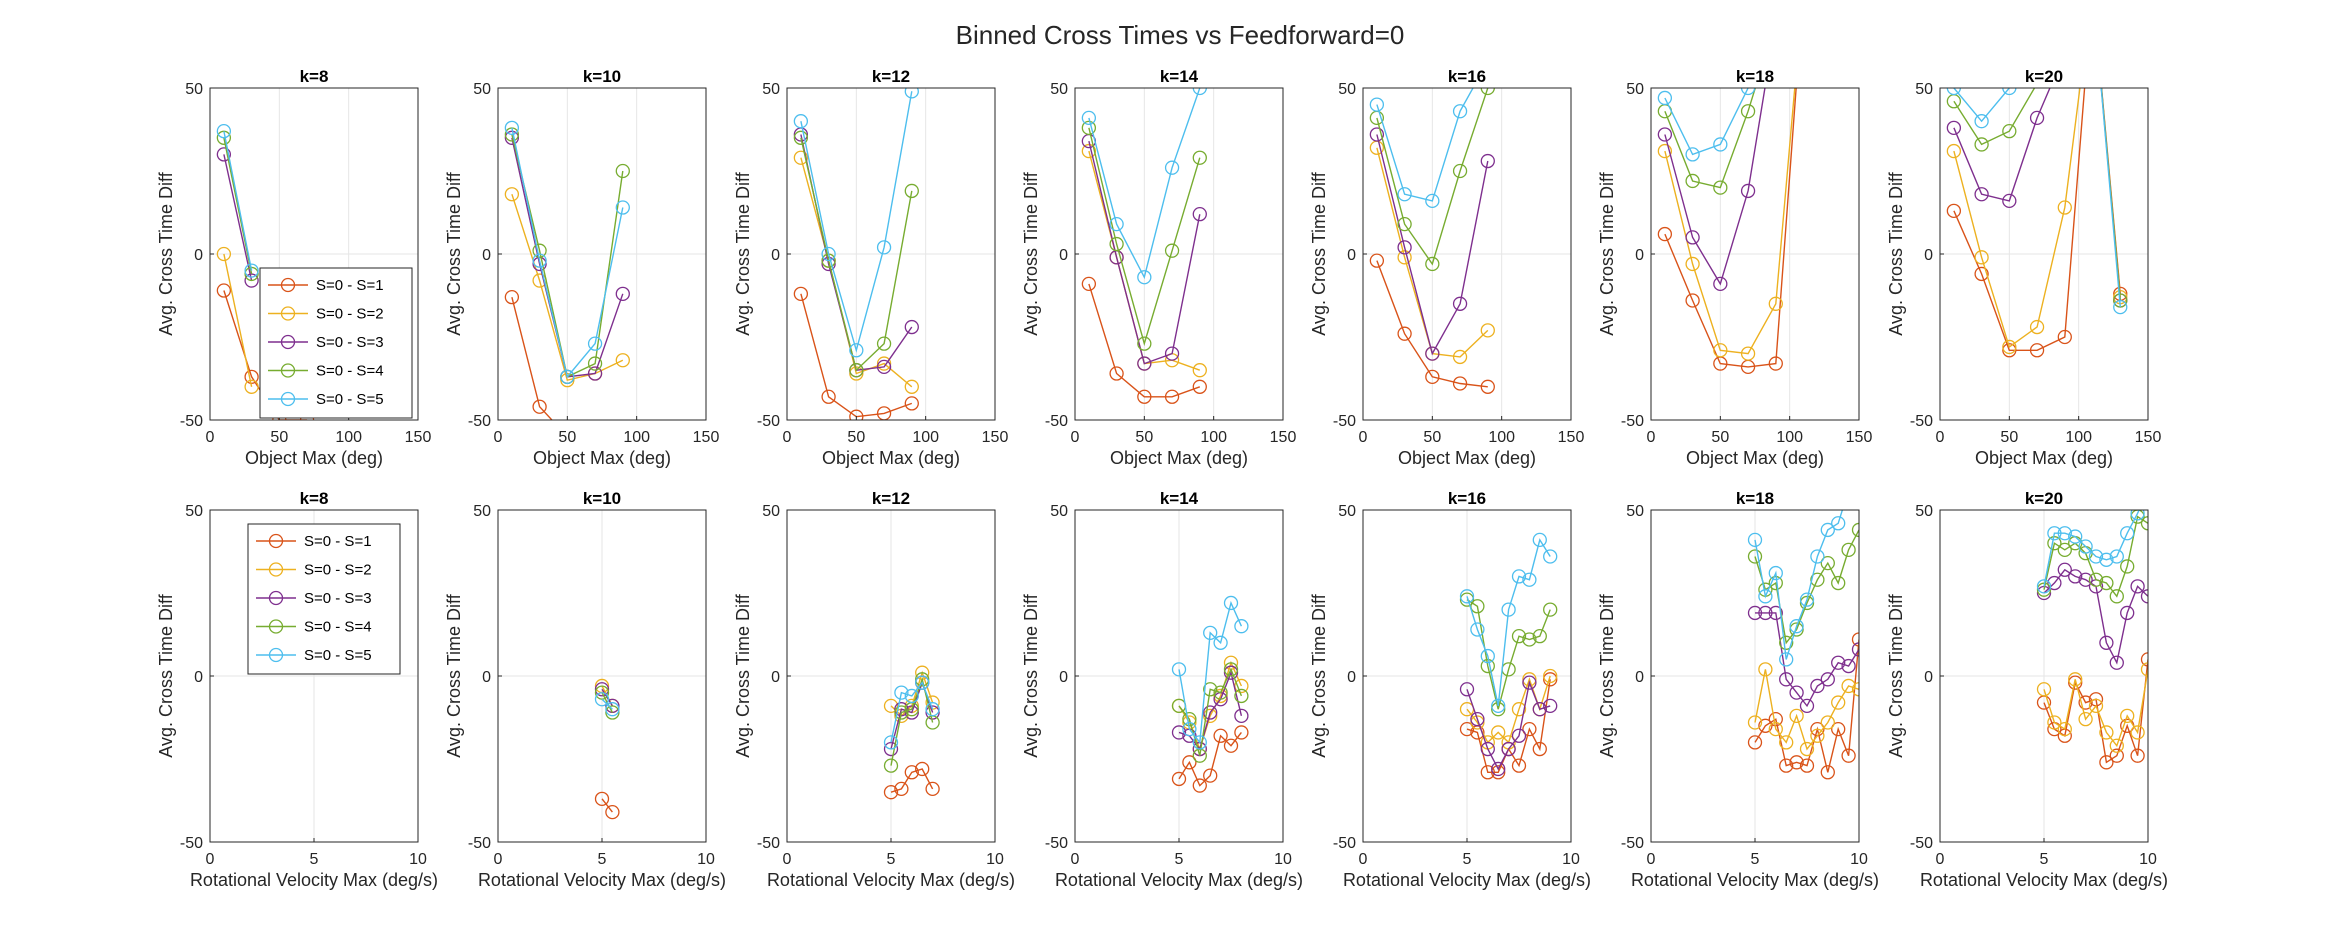 The height and width of the screenshot is (938, 2344). I want to click on legend-entry-label: S=0 - S=3, so click(338, 598).